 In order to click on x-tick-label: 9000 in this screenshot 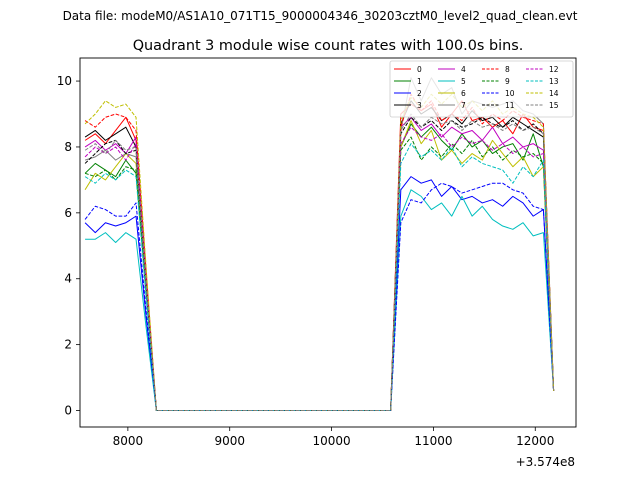, I will do `click(229, 441)`.